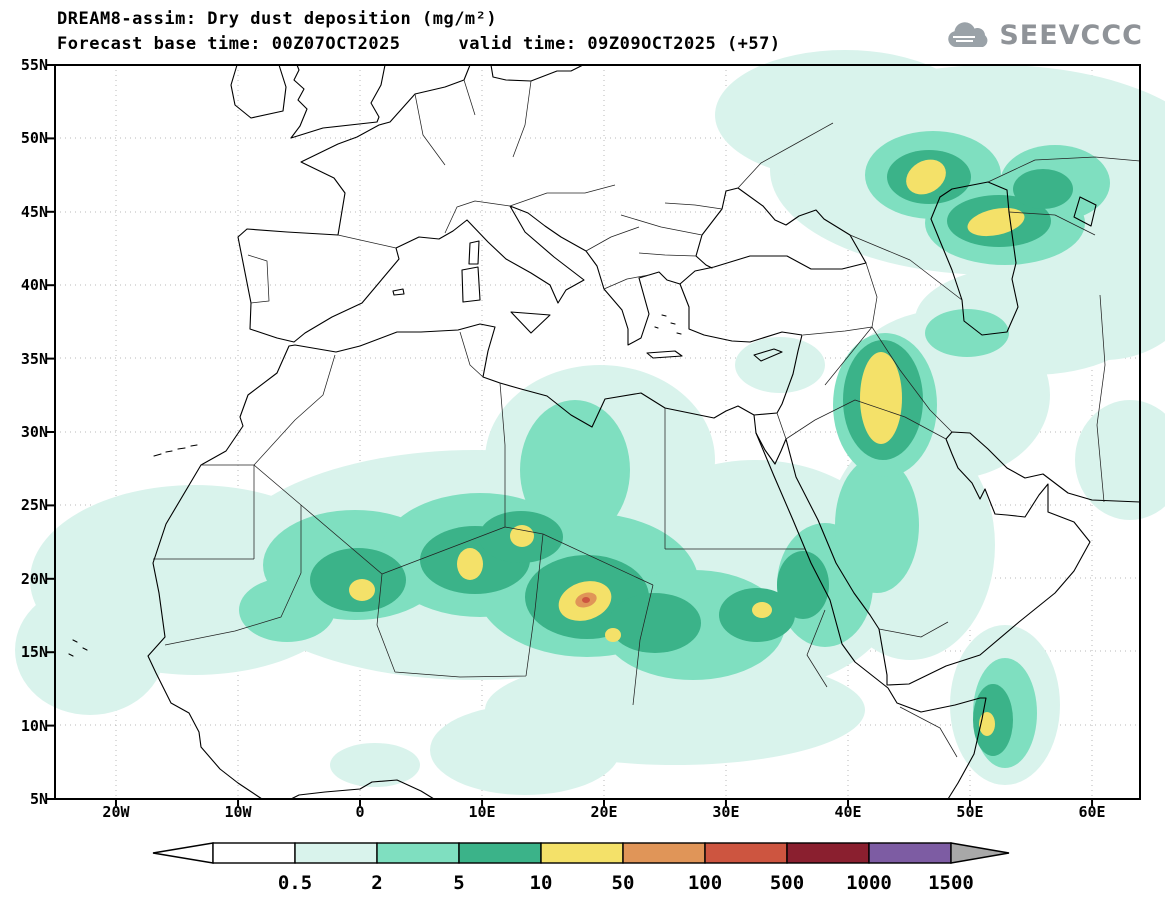  Describe the element at coordinates (34, 138) in the screenshot. I see `y-axis-tick-label: 50N` at that location.